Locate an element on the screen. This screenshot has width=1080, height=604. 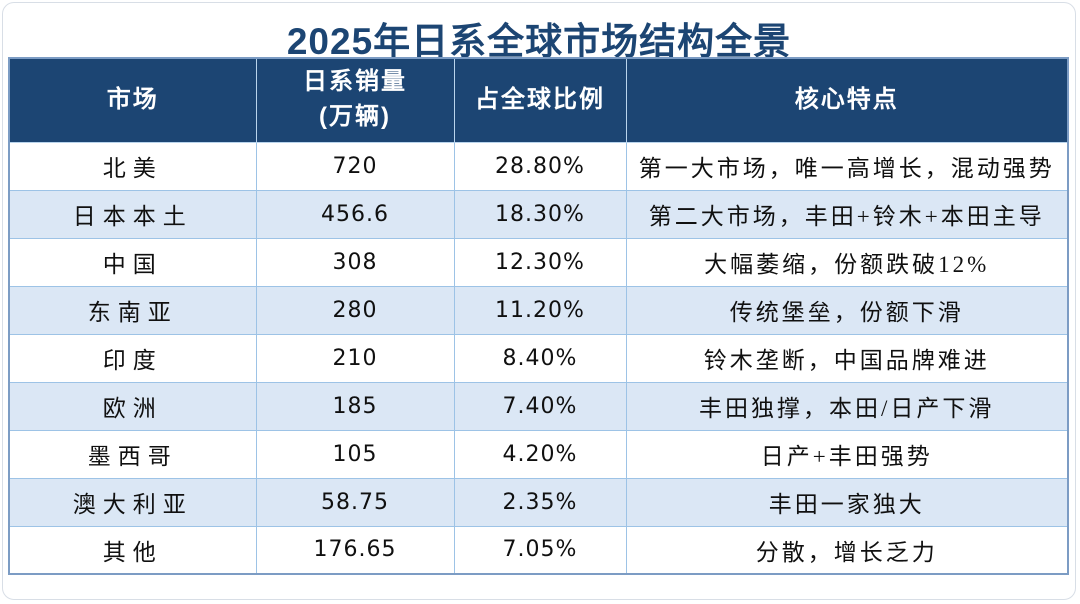
cell-sales: 185 is located at coordinates (355, 406).